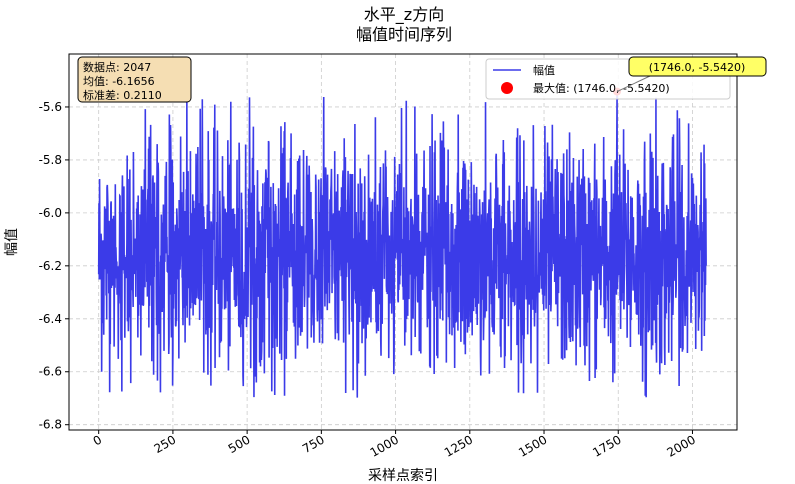 Image resolution: width=795 pixels, height=484 pixels. What do you see at coordinates (50, 372) in the screenshot?
I see `y-tick-label: -6.6` at bounding box center [50, 372].